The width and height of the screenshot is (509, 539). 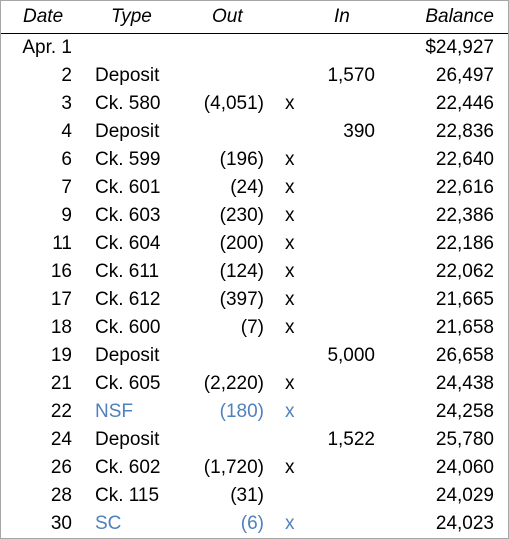 I want to click on cell-out: (6), so click(x=252, y=523).